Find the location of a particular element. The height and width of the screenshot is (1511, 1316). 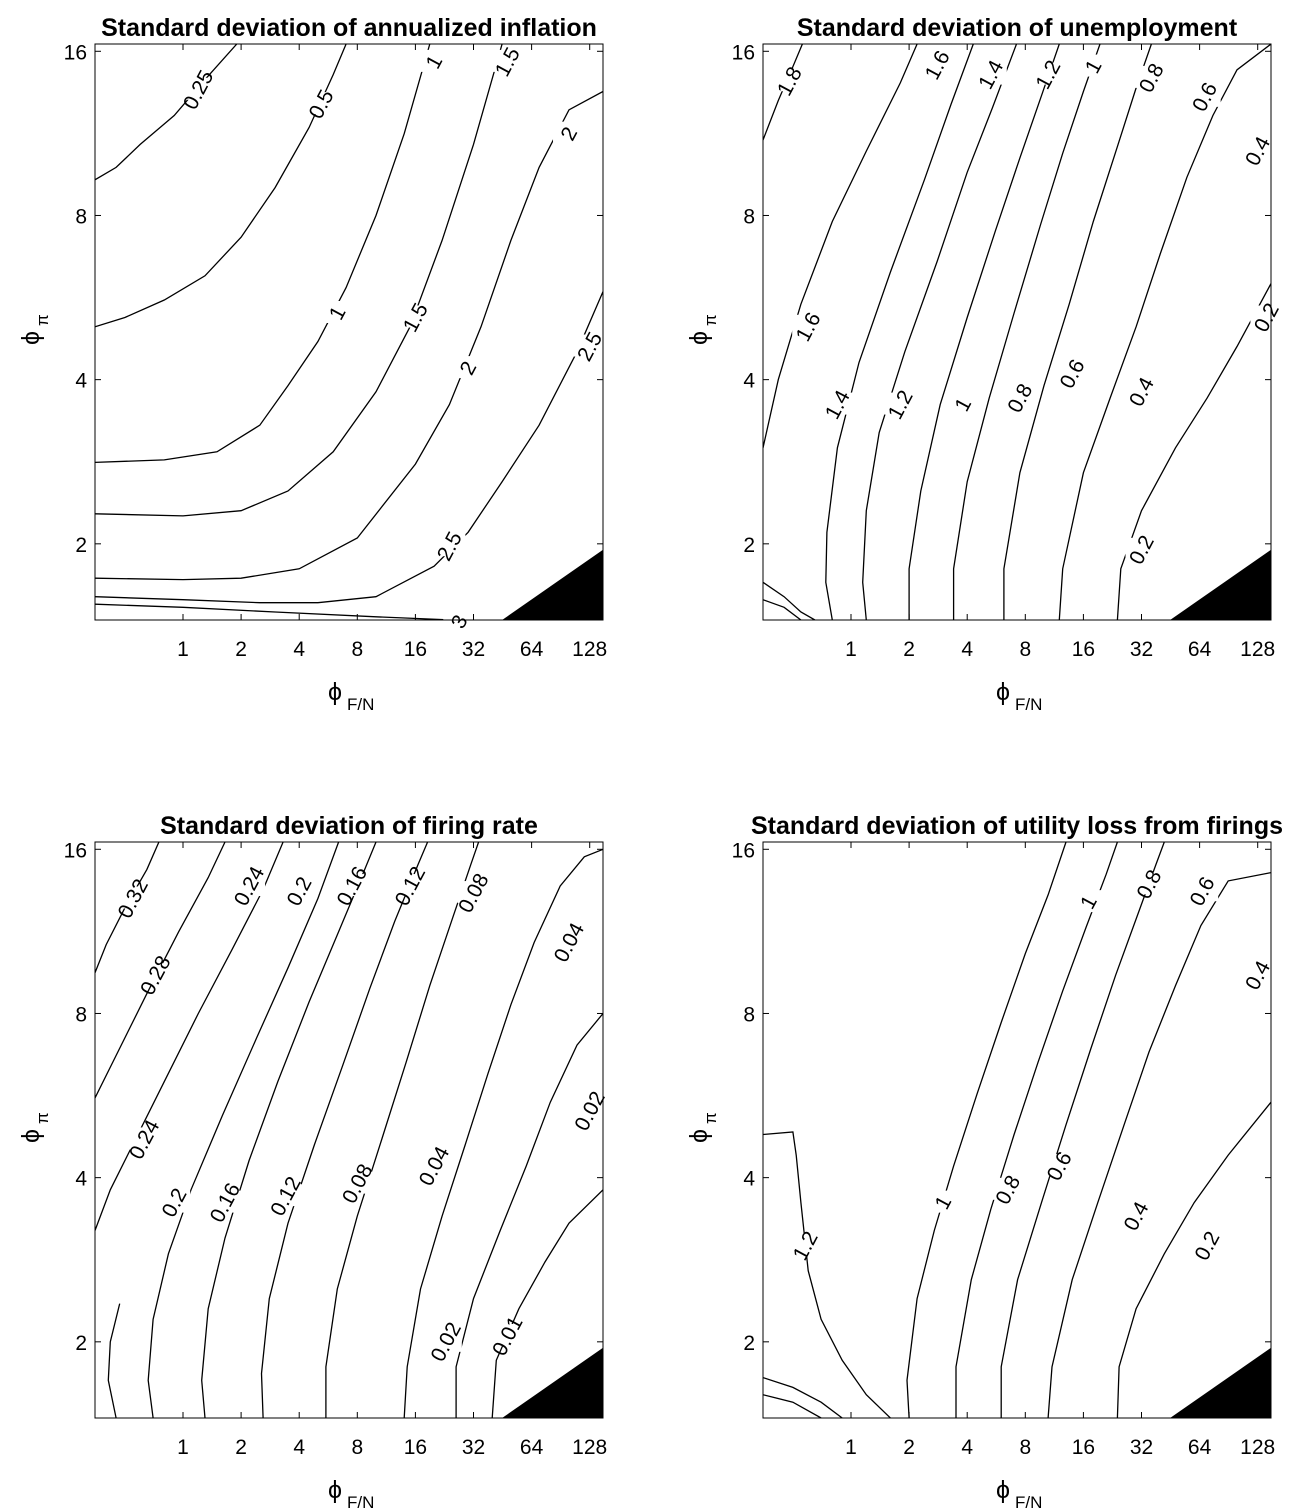

chart-title: Standard deviation of unemployment is located at coordinates (1017, 28).